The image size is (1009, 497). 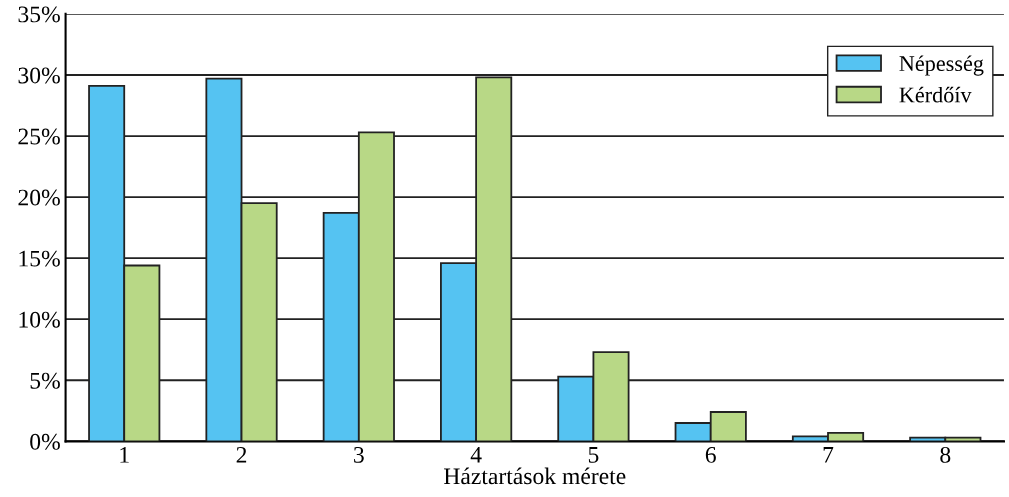 What do you see at coordinates (945, 454) in the screenshot?
I see `x-tick-label: 8` at bounding box center [945, 454].